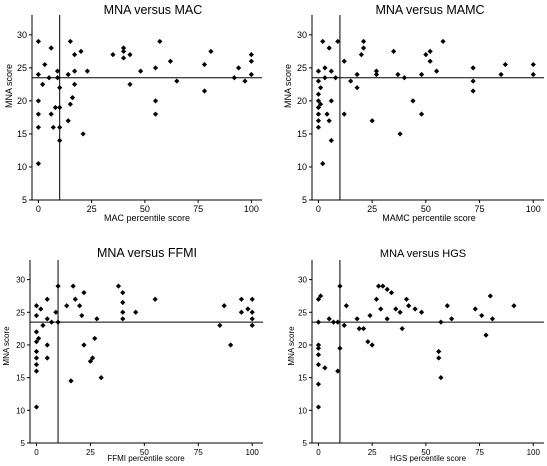 The width and height of the screenshot is (547, 466). What do you see at coordinates (302, 378) in the screenshot?
I see `y-tick-label: 15` at bounding box center [302, 378].